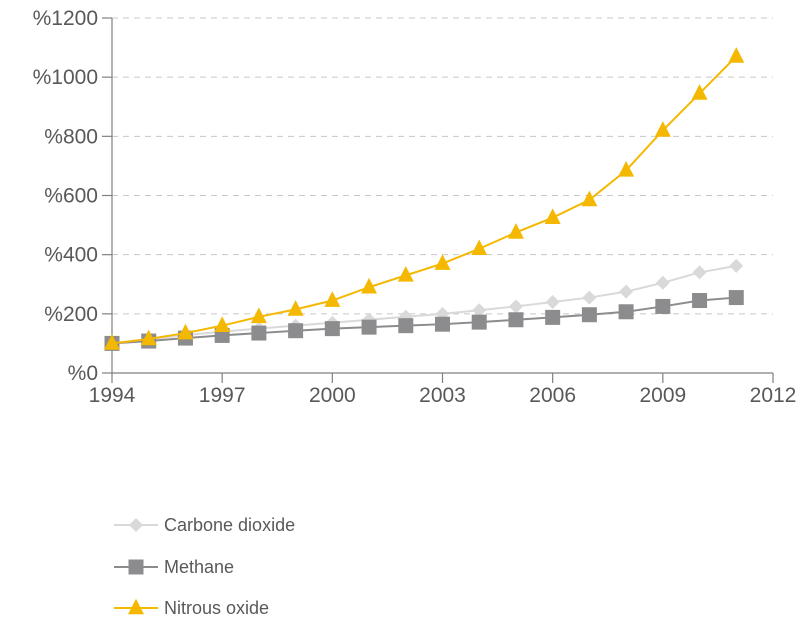  I want to click on x-tick-label: 2000, so click(332, 395).